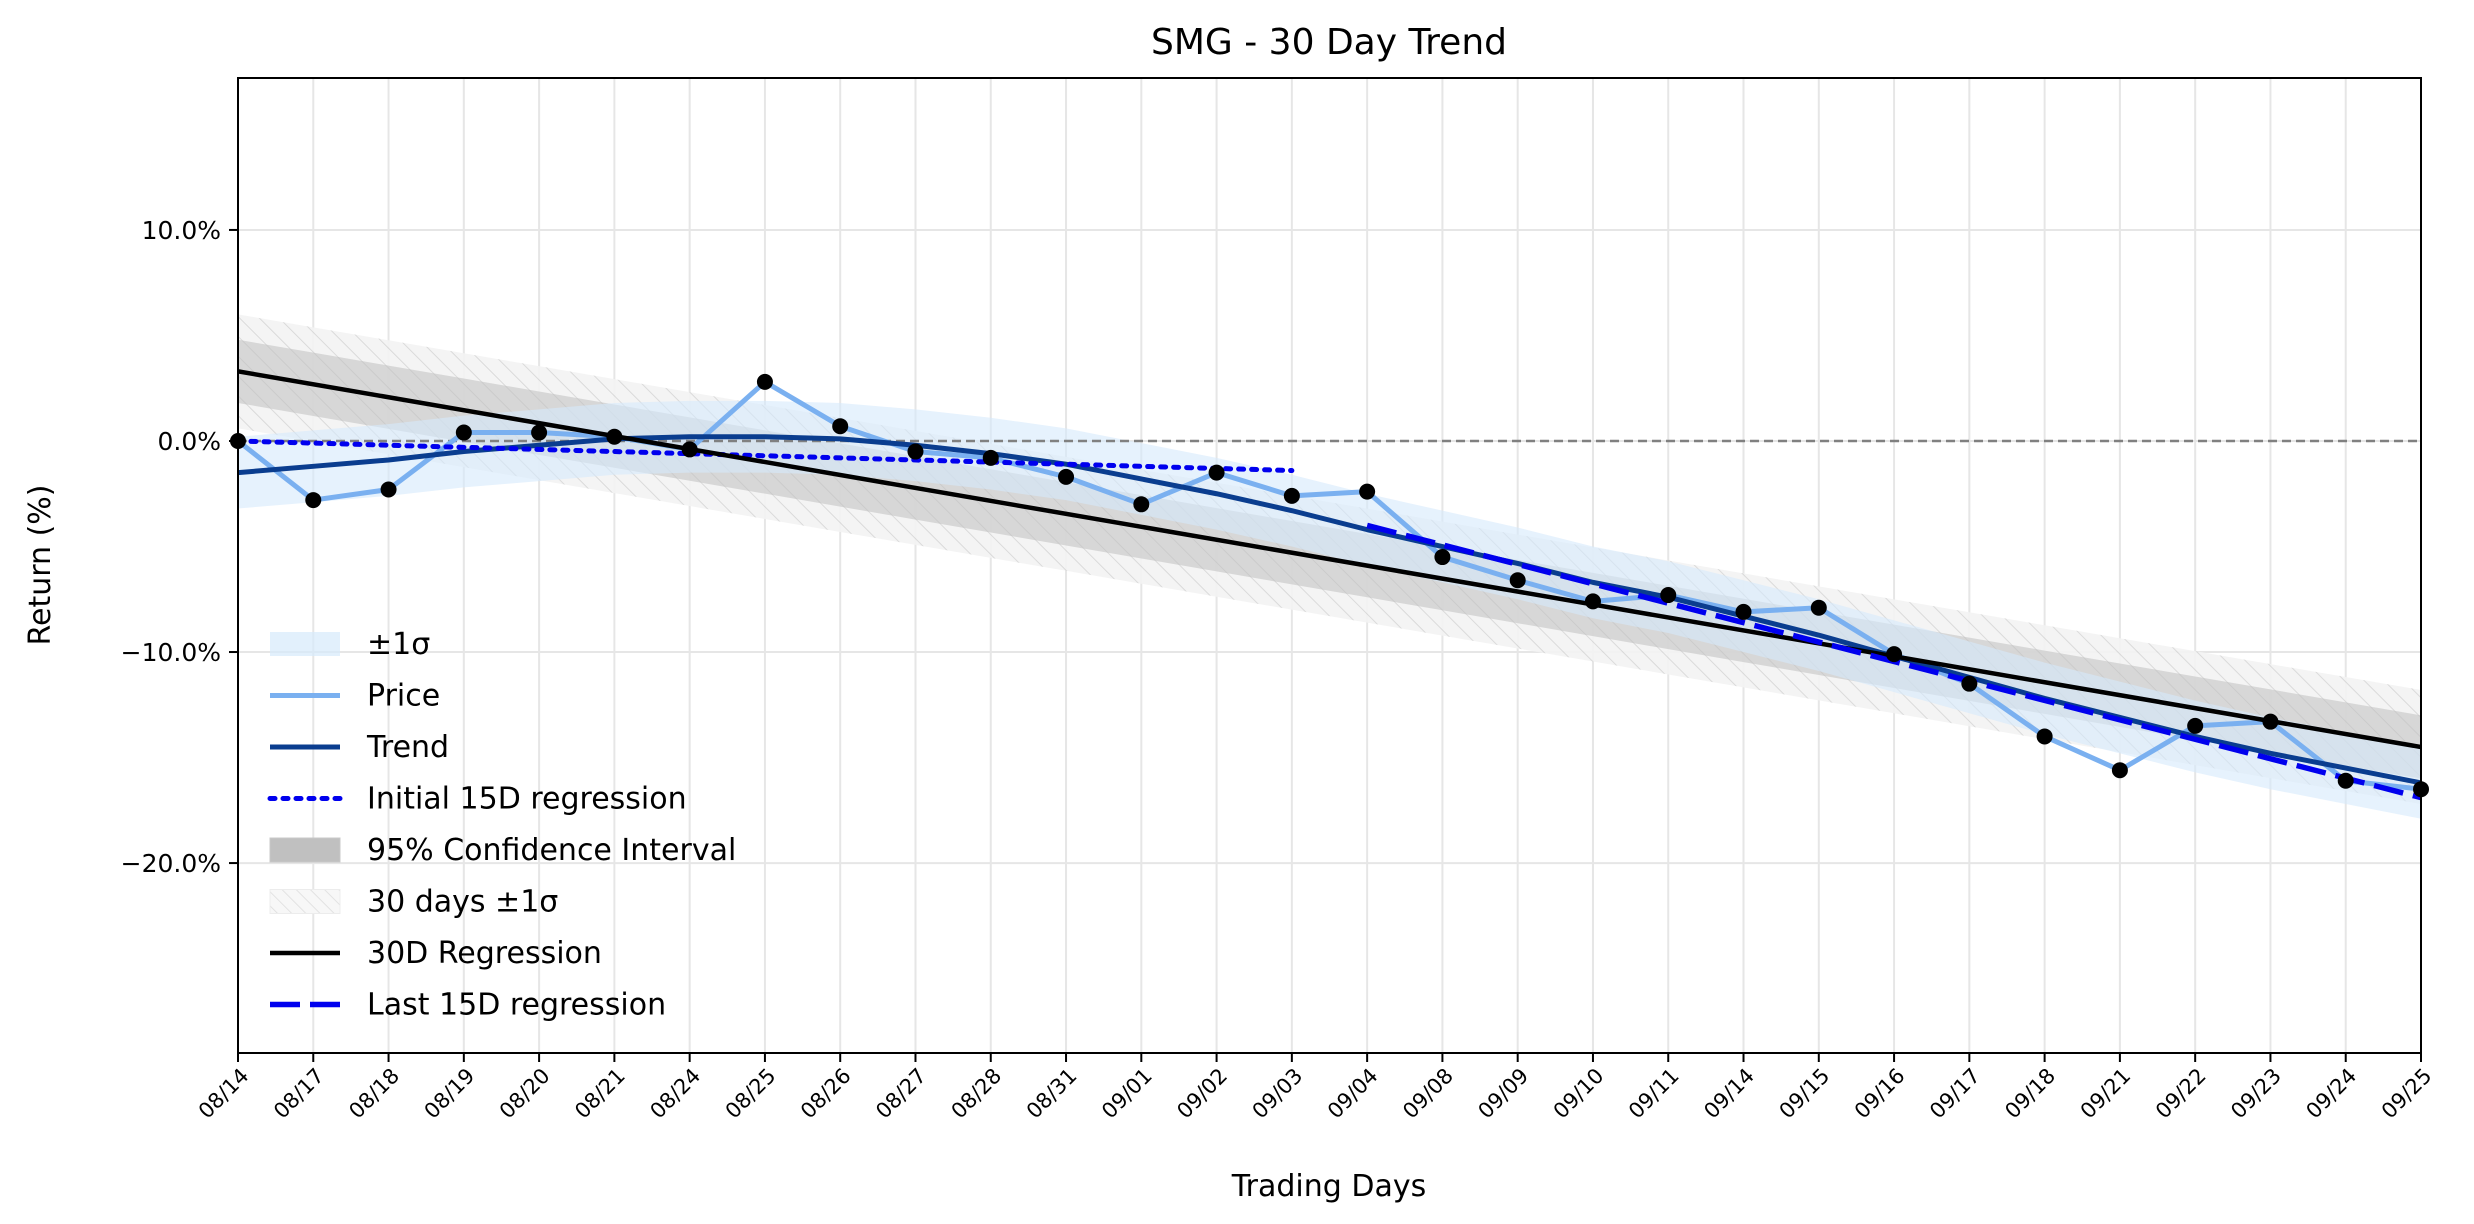 The image size is (2474, 1224). What do you see at coordinates (171, 652) in the screenshot?
I see `y-tick-label: −10.0%` at bounding box center [171, 652].